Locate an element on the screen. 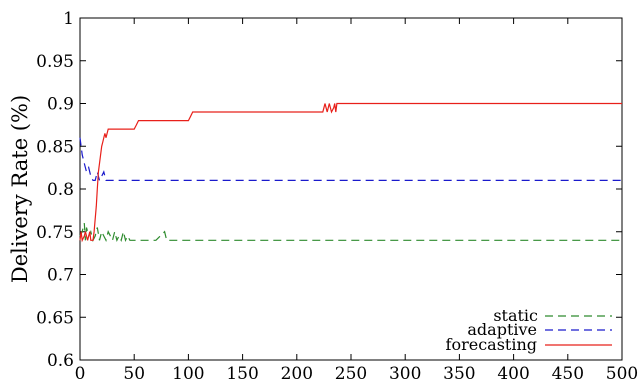  x-tick-label: 250 is located at coordinates (351, 372).